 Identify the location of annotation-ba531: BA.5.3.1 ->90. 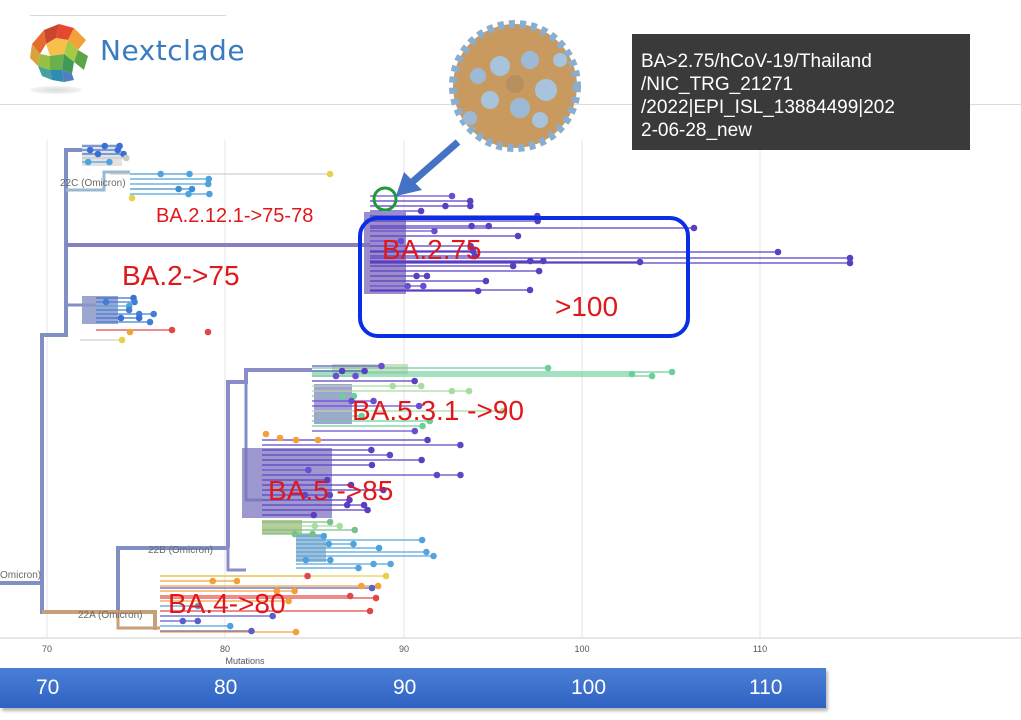
(438, 410).